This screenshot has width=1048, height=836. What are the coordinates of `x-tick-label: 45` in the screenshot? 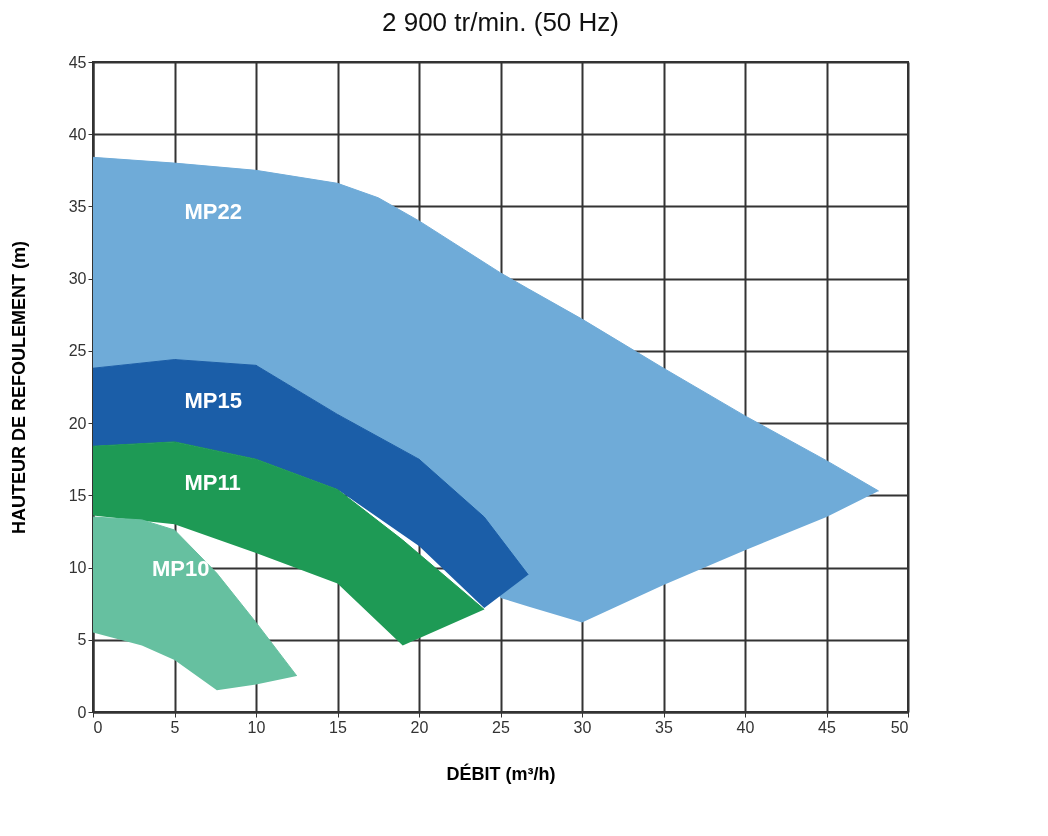 It's located at (827, 727).